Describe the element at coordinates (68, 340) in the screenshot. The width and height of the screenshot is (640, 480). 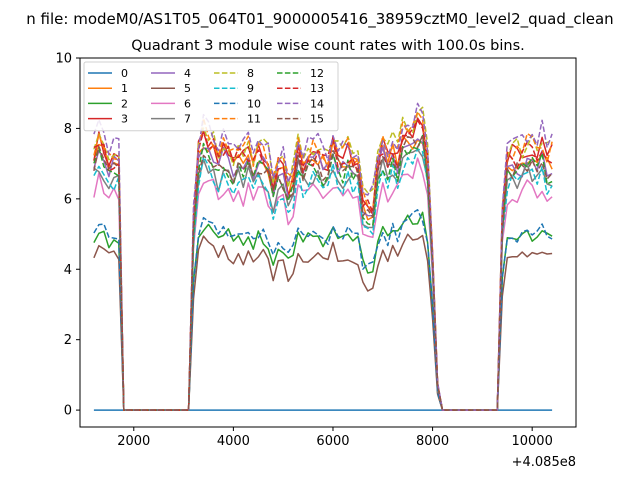
I see `y-tick-label: 2` at that location.